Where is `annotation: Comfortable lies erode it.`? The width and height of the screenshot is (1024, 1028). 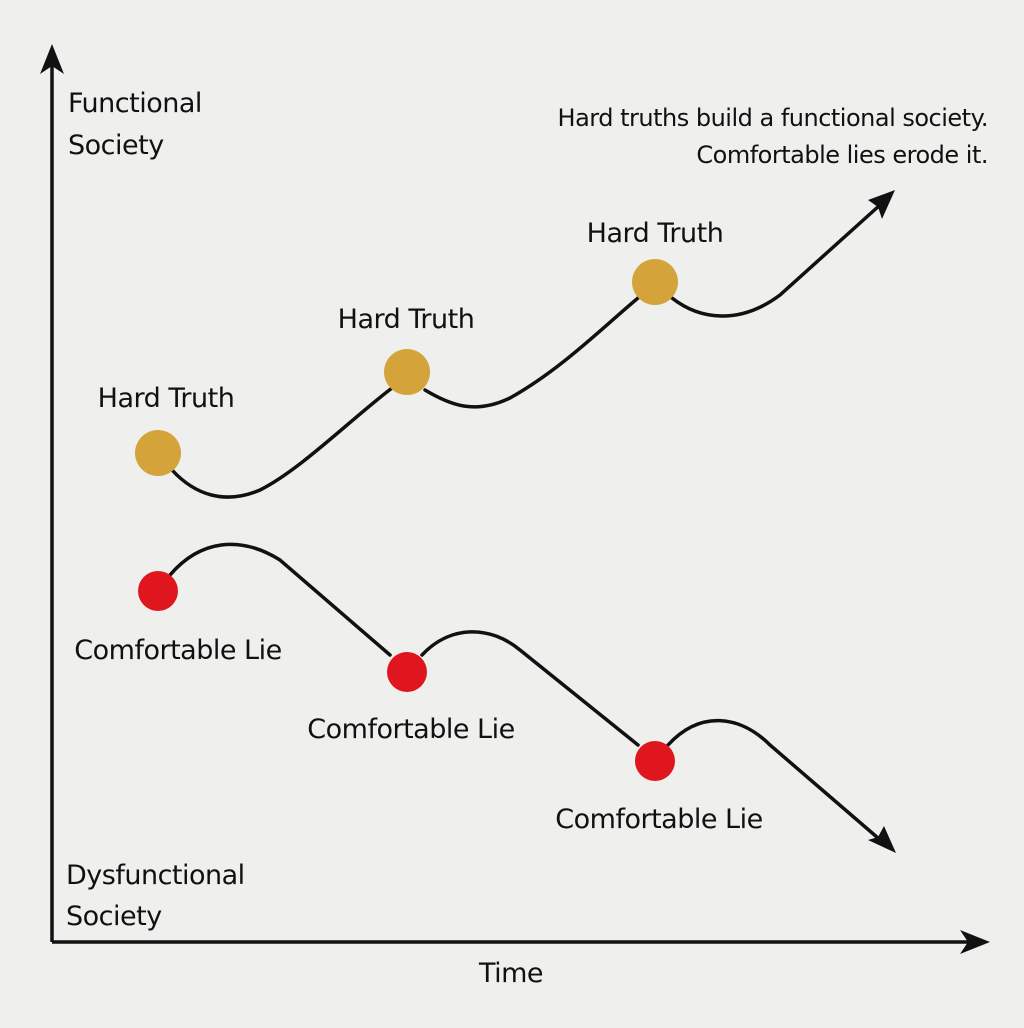 annotation: Comfortable lies erode it. is located at coordinates (842, 155).